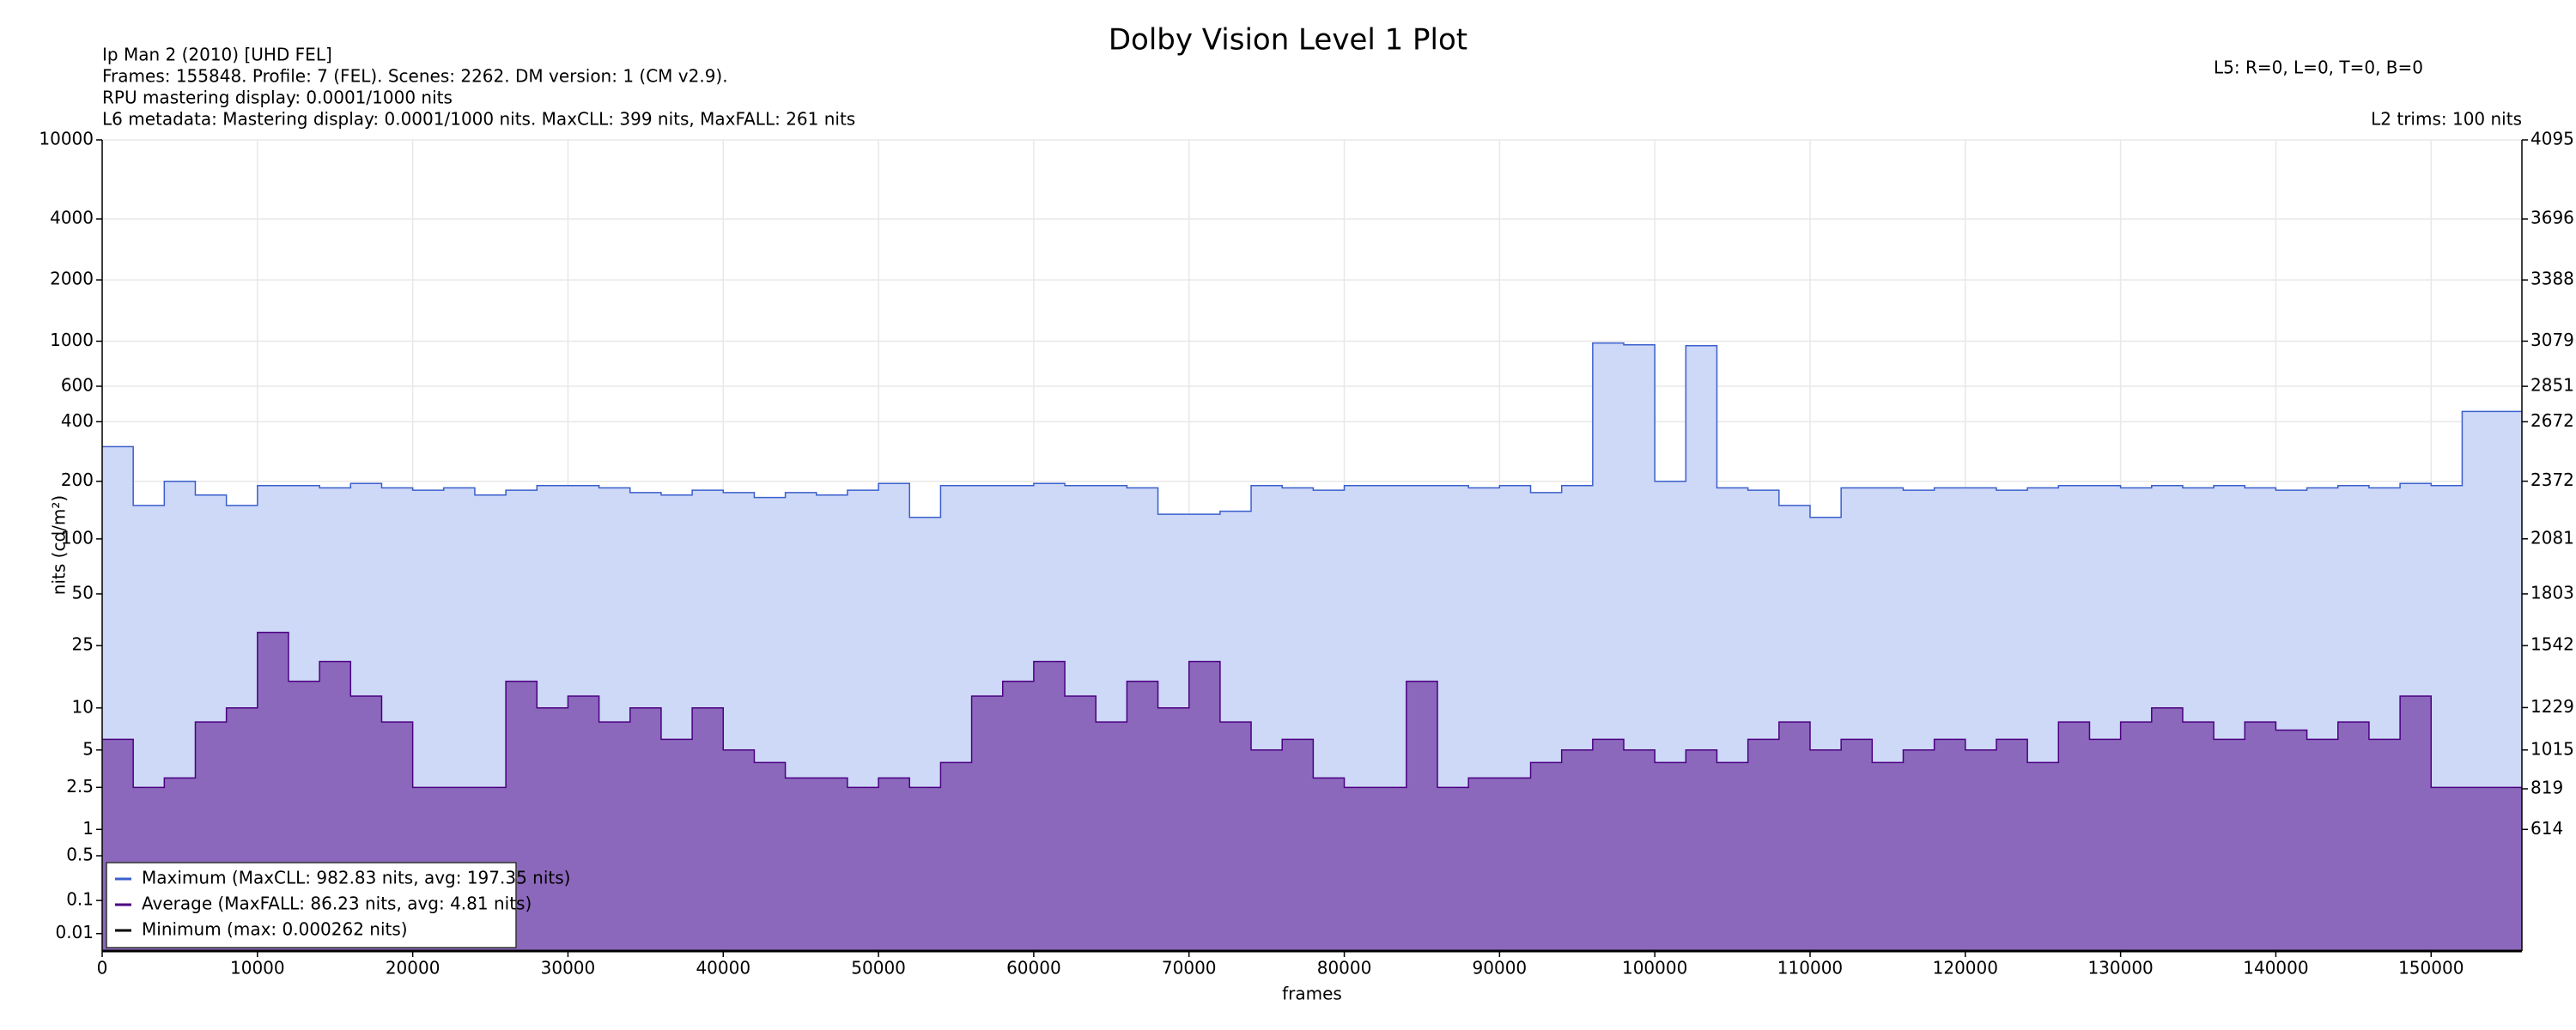  Describe the element at coordinates (2552, 279) in the screenshot. I see `y2-tick-label: 3388` at that location.